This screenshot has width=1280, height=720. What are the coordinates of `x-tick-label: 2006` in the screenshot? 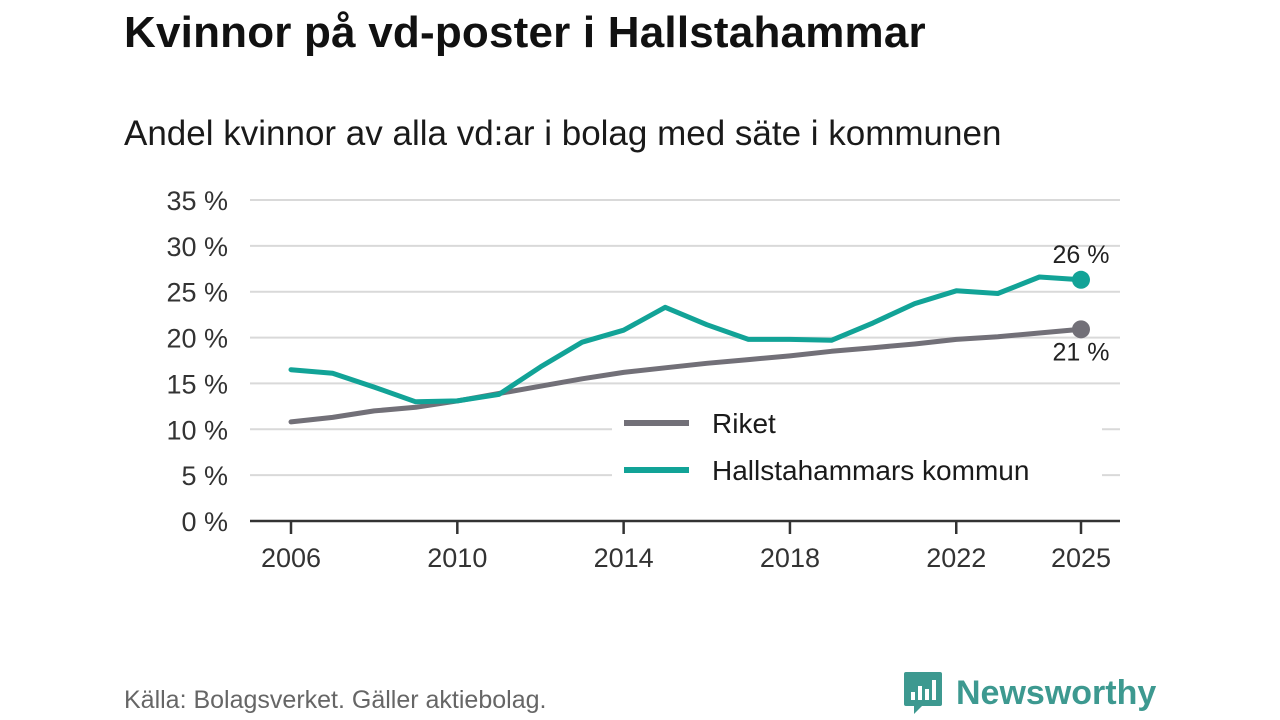 It's located at (291, 558).